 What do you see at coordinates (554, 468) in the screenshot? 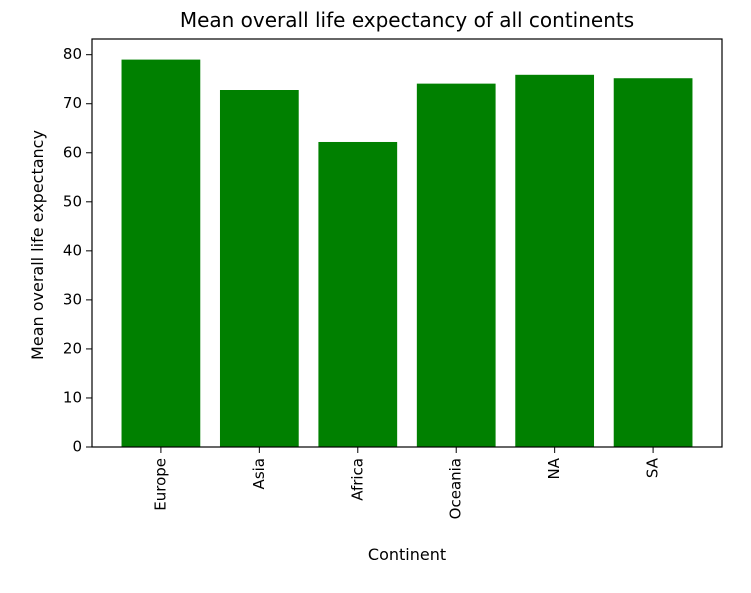
I see `x-tick-label: NA` at bounding box center [554, 468].